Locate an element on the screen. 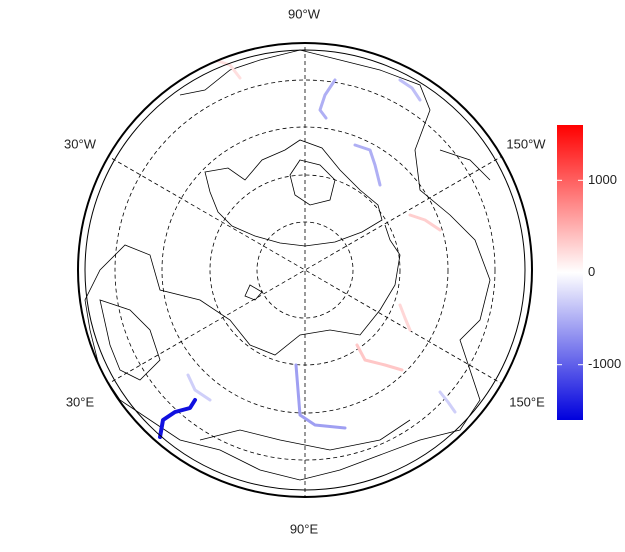 The image size is (625, 552). lon-label: 150°E is located at coordinates (527, 401).